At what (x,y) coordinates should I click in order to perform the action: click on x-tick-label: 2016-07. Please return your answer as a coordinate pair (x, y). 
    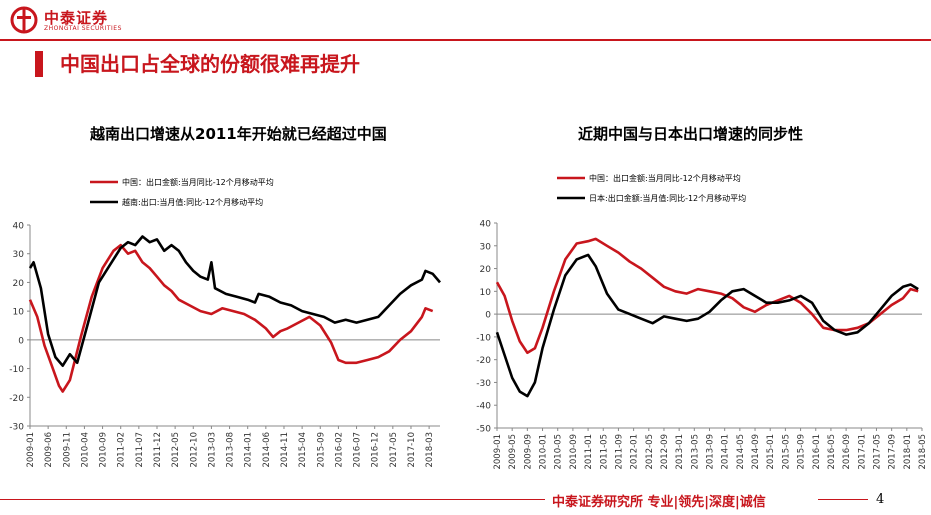
    Looking at the image, I should click on (358, 450).